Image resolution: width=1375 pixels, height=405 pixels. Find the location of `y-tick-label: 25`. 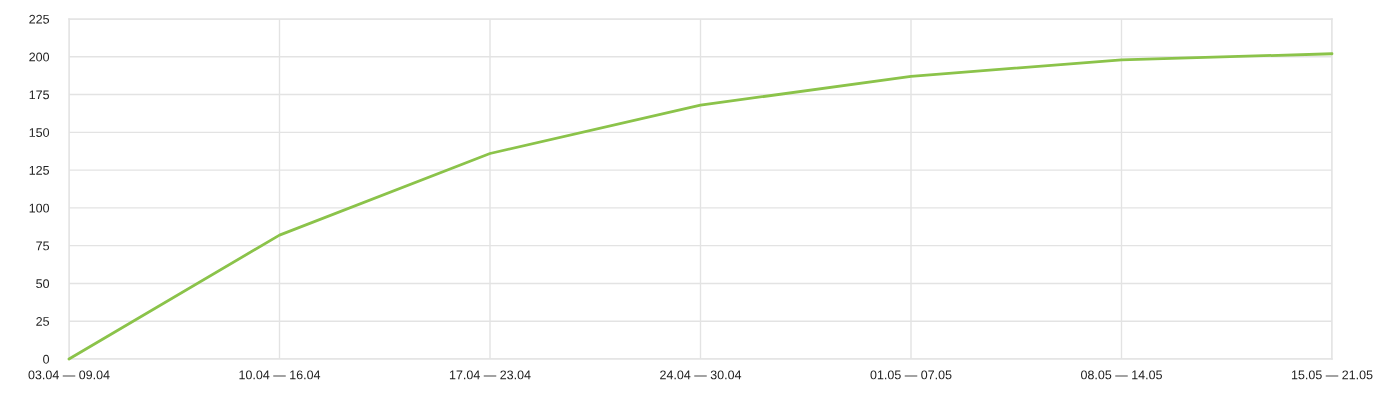

y-tick-label: 25 is located at coordinates (43, 321).